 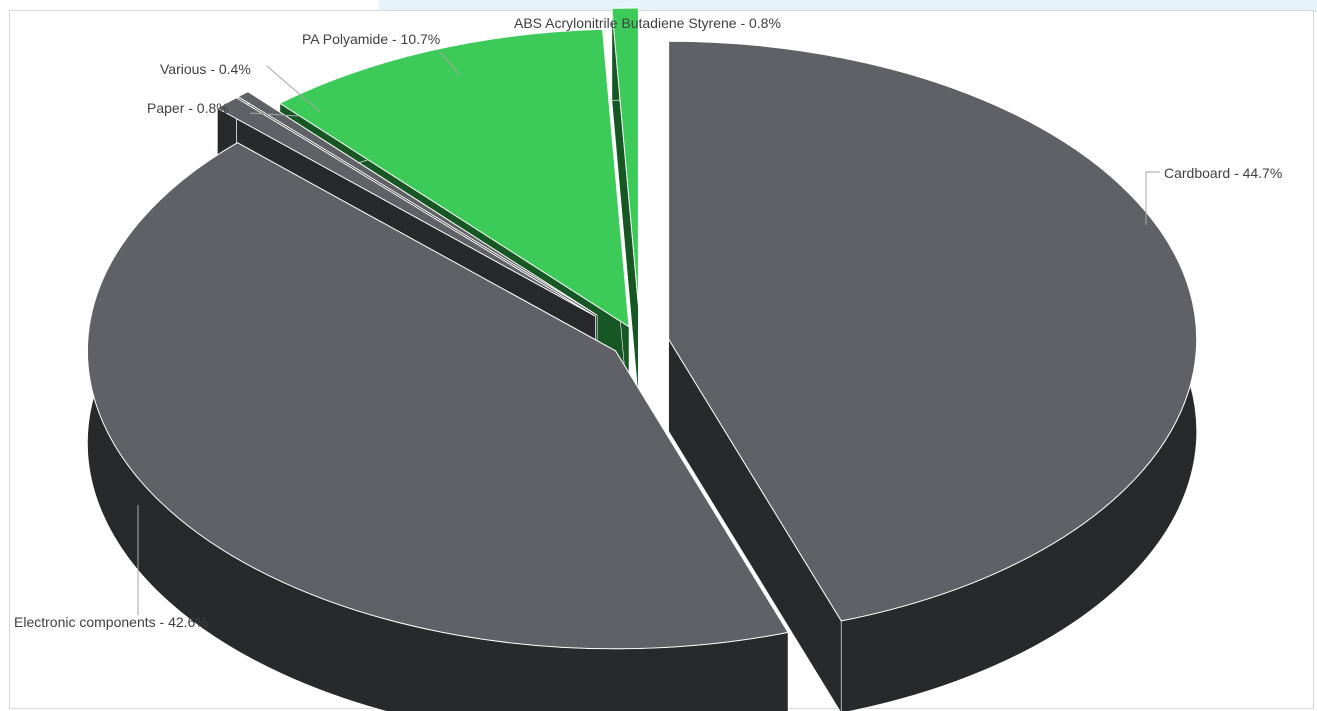 I want to click on slice-top-various, so click(x=417, y=203).